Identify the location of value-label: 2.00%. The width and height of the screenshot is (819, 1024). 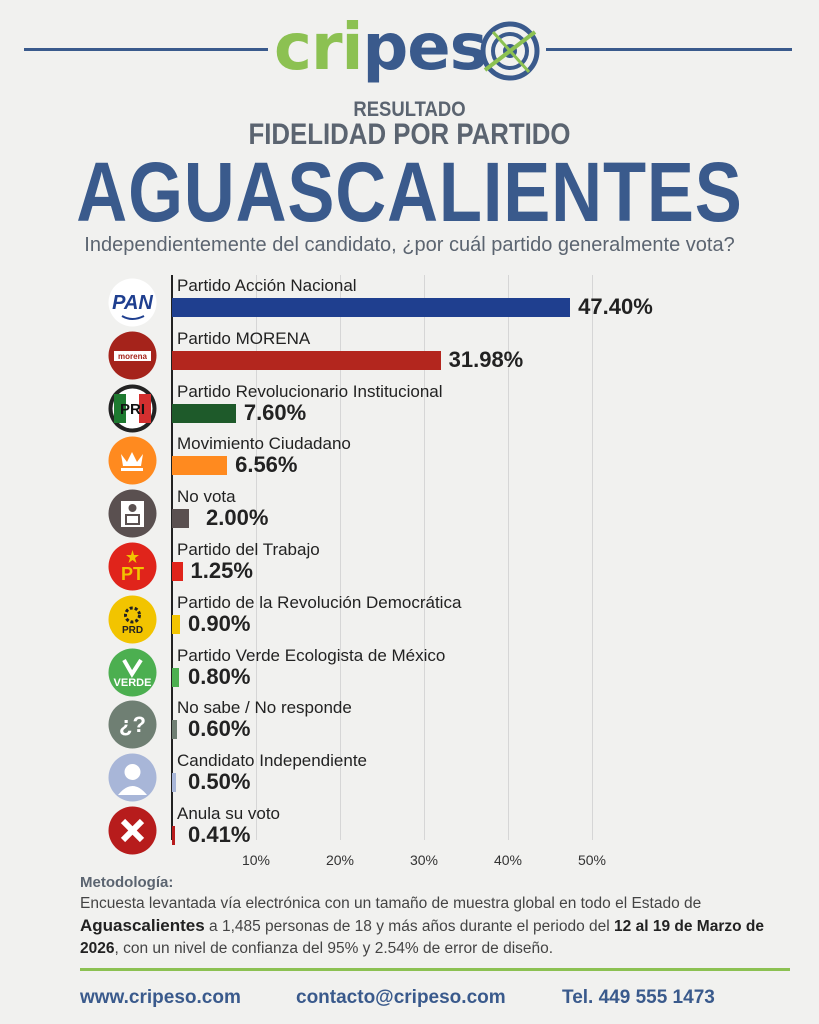
(237, 518).